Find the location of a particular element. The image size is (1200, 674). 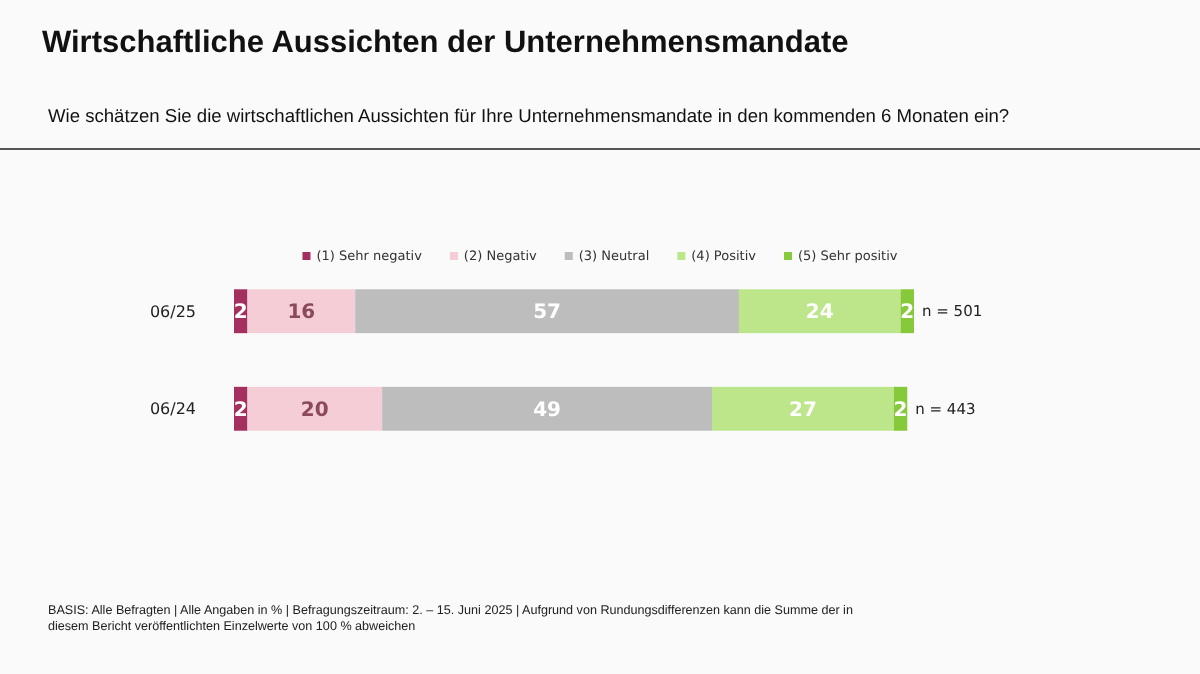

data-label: 24 is located at coordinates (819, 313).